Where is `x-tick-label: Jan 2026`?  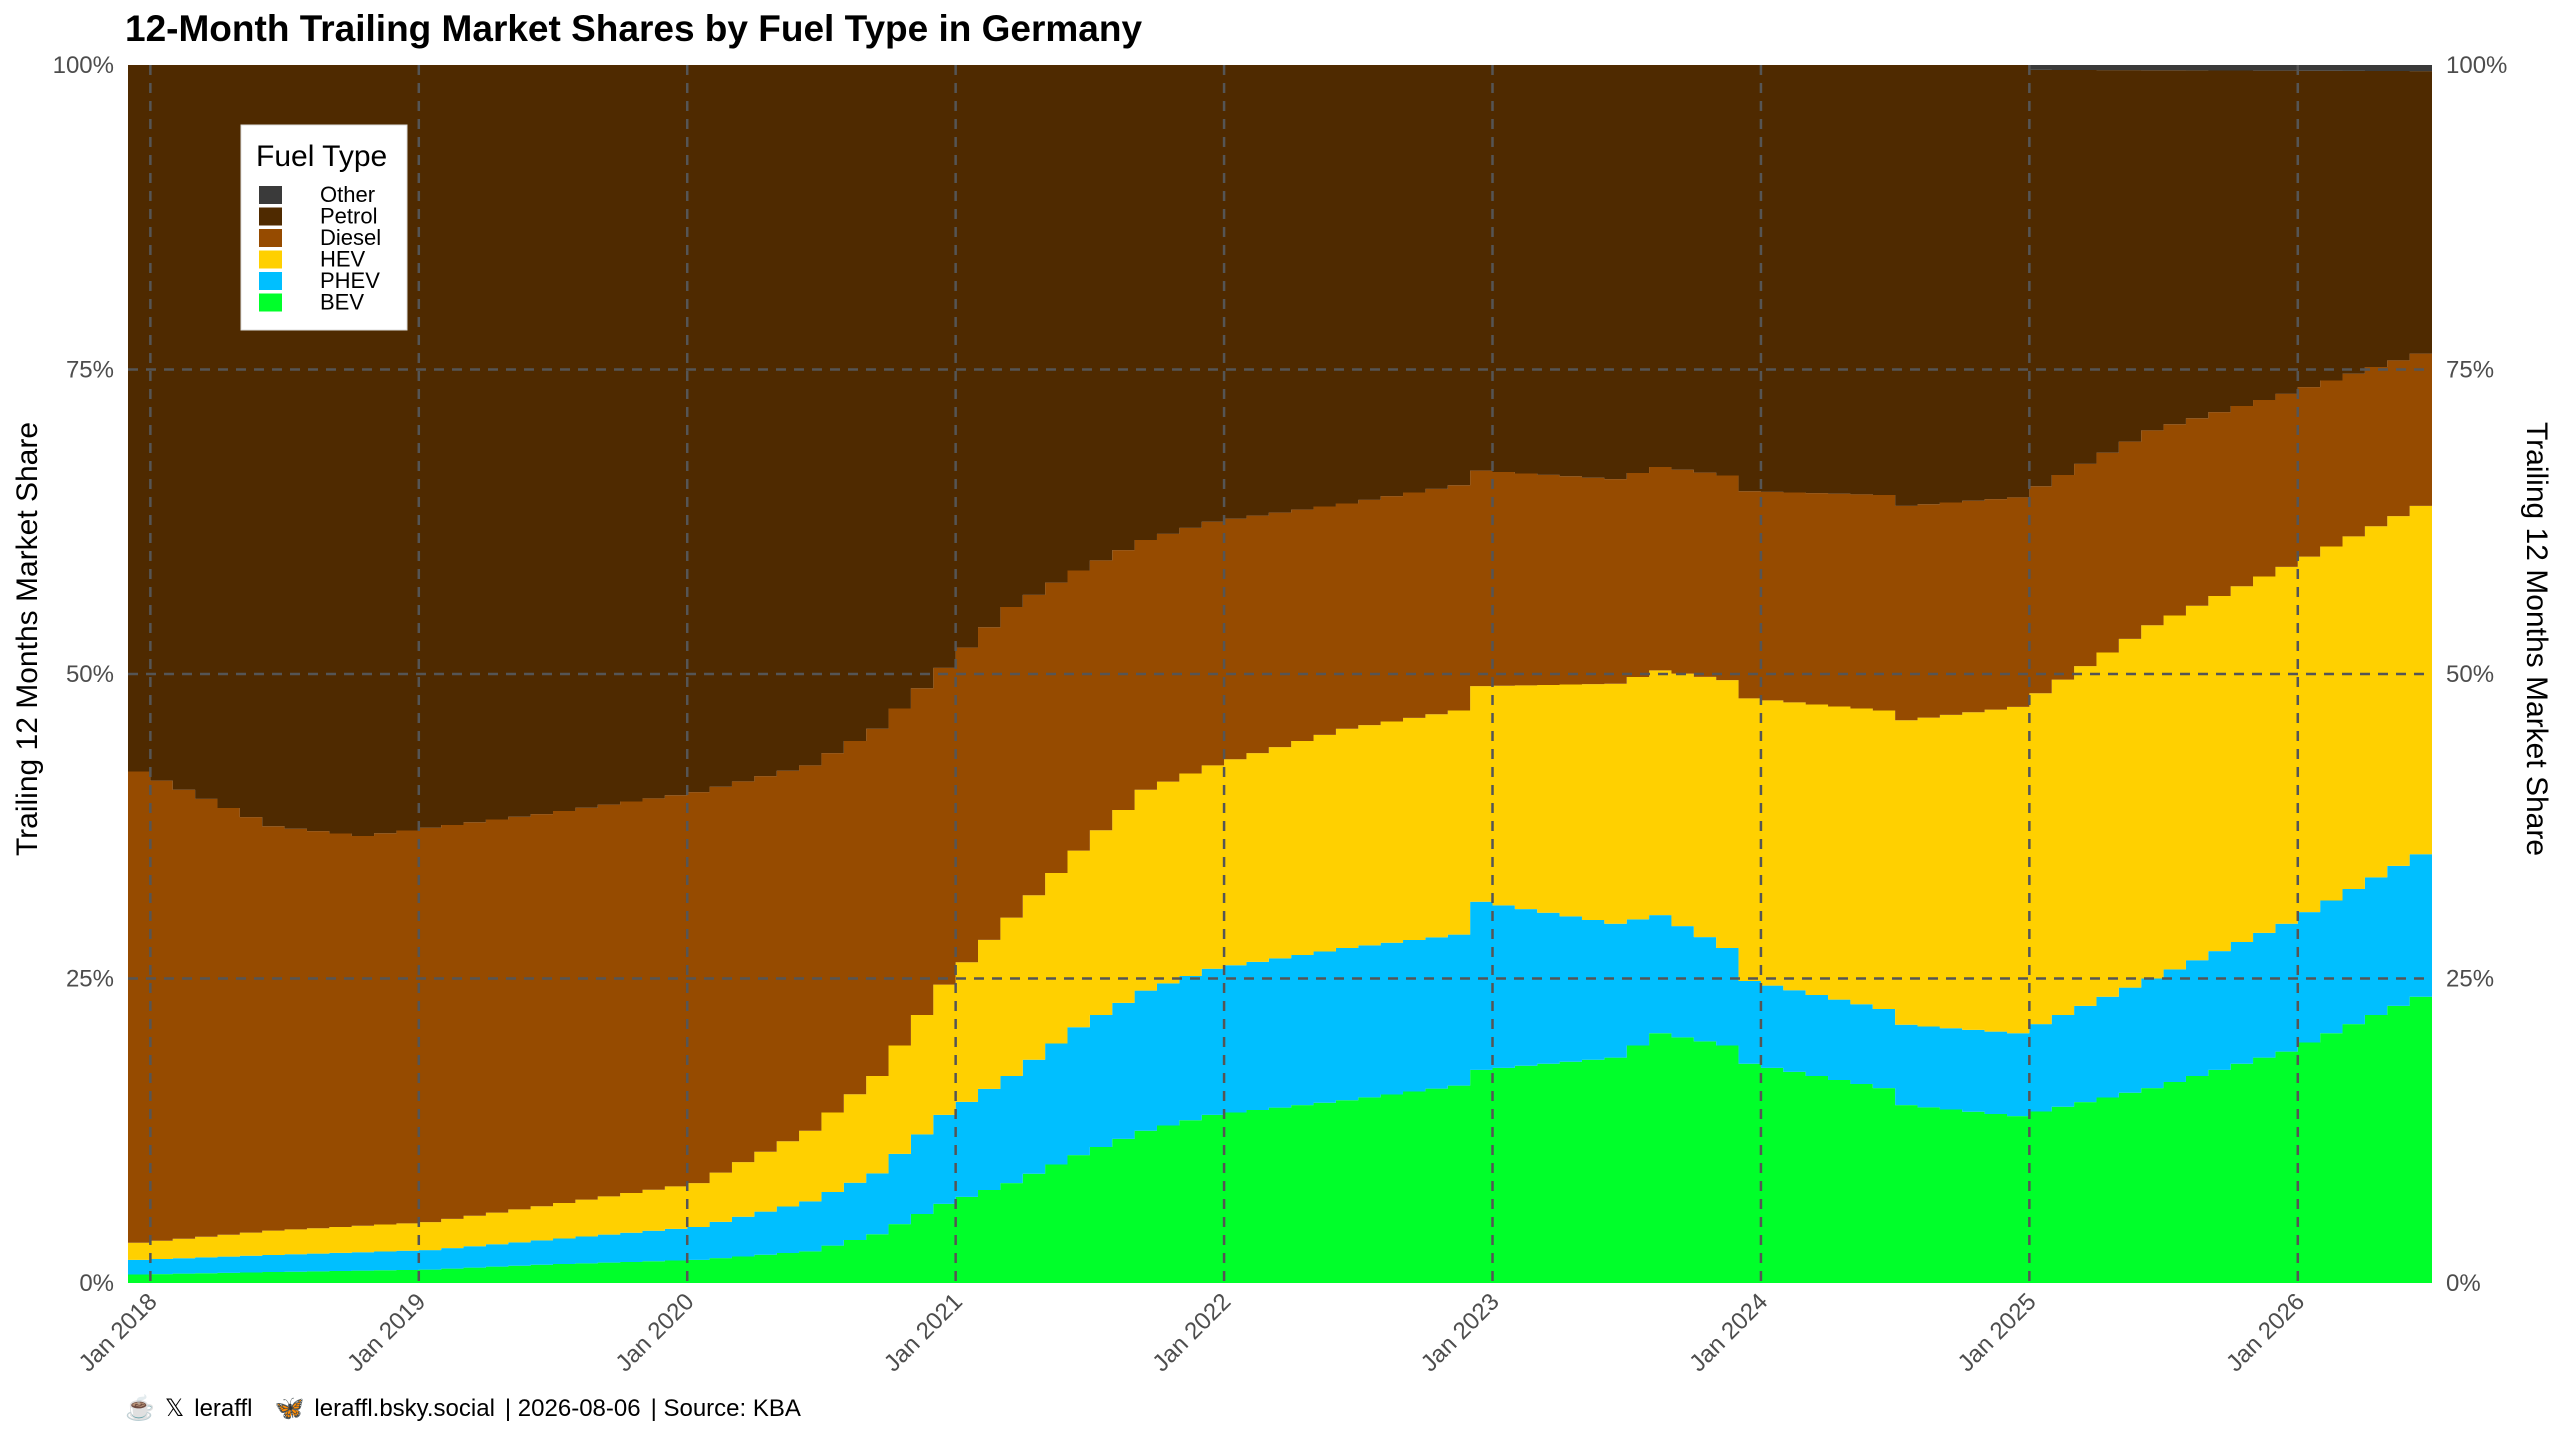
x-tick-label: Jan 2026 is located at coordinates (2265, 1332).